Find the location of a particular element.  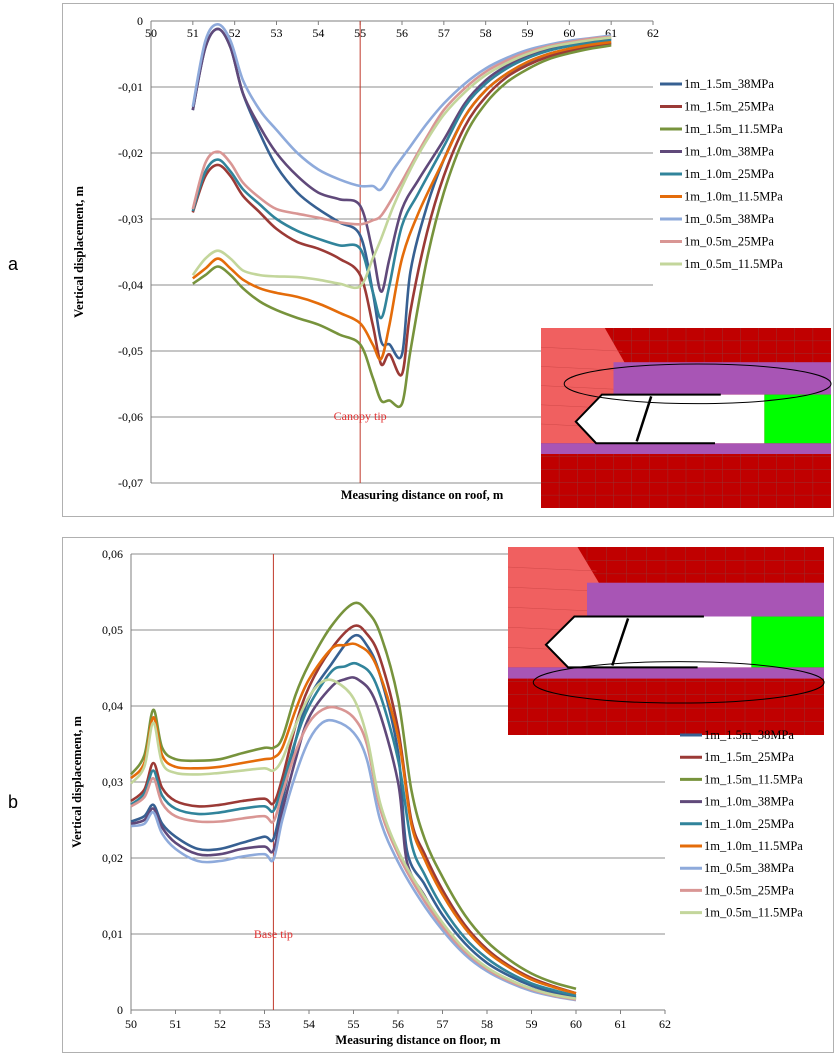

chart-b-legend-label: 1m_1.0m_38MPa is located at coordinates (749, 802).